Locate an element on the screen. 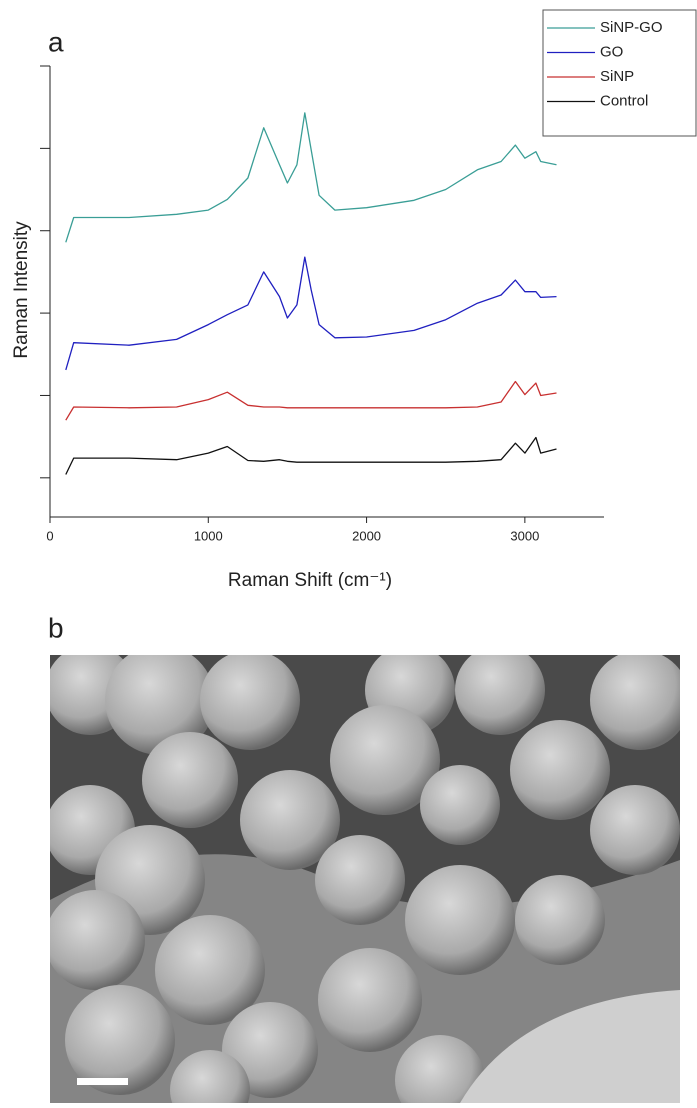 The width and height of the screenshot is (697, 1108). panel-label: a is located at coordinates (56, 41).